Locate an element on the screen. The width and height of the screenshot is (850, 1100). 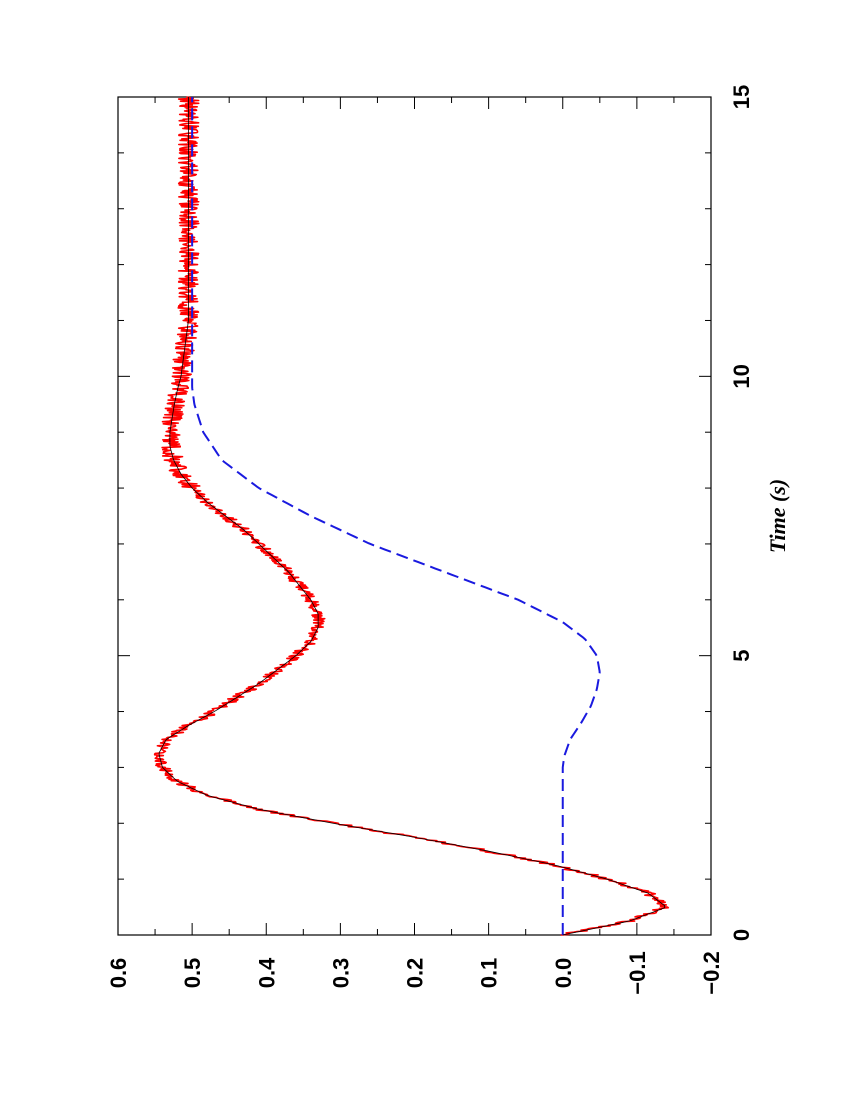
y-tick-label: 0.0 is located at coordinates (563, 973).